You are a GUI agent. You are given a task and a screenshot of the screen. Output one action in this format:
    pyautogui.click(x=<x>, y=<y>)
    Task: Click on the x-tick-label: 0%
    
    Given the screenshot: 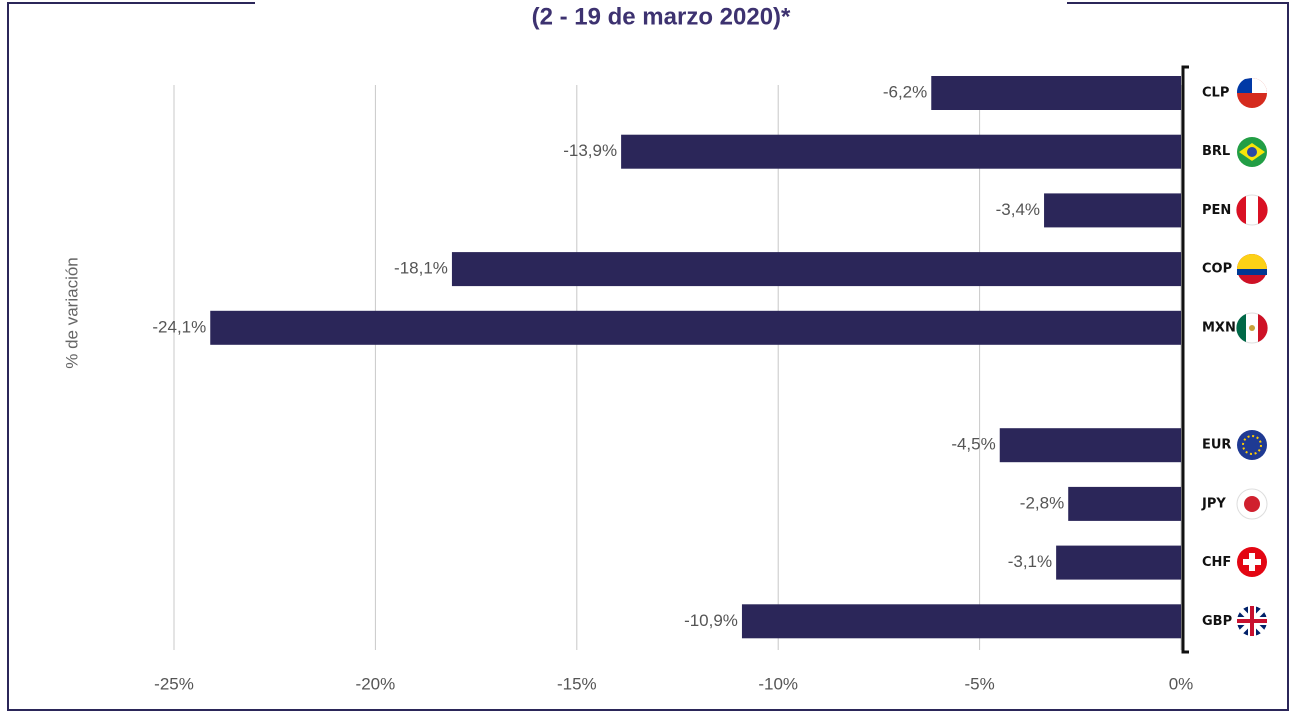 What is the action you would take?
    pyautogui.click(x=1181, y=683)
    